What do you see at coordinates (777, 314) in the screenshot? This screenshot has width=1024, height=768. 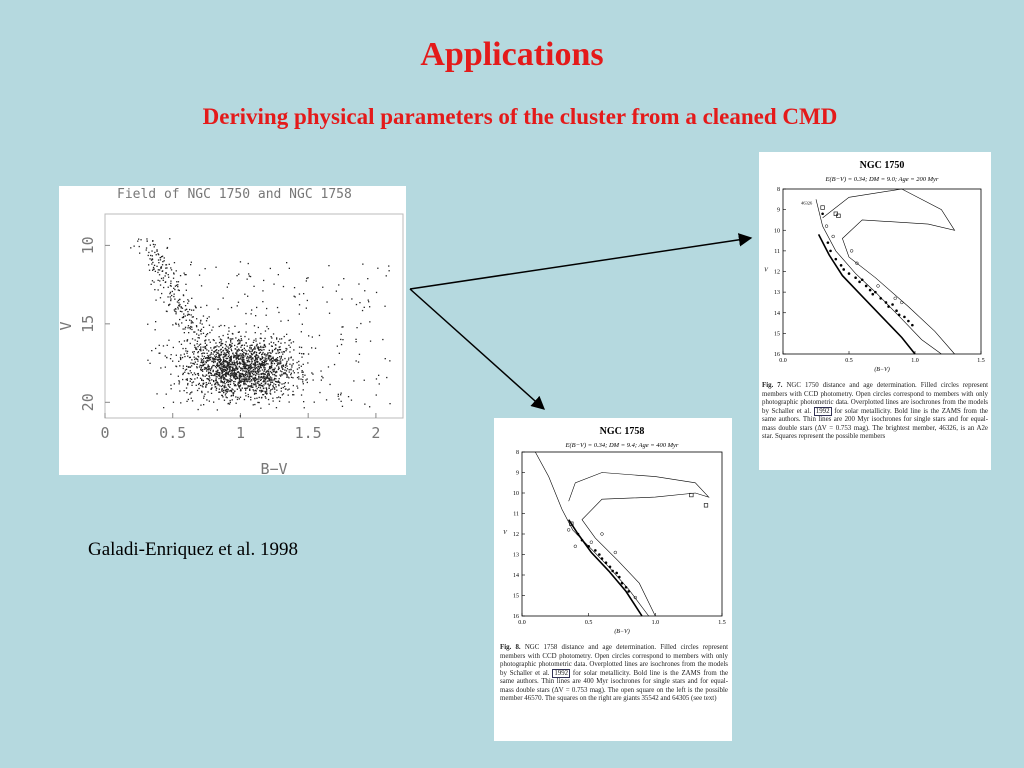 I see `y-tick-label: 14` at bounding box center [777, 314].